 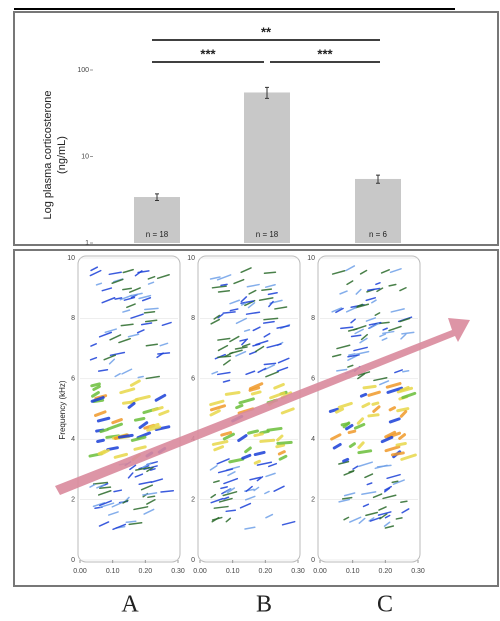 I want to click on y-tick-label: 100, so click(x=83, y=70).